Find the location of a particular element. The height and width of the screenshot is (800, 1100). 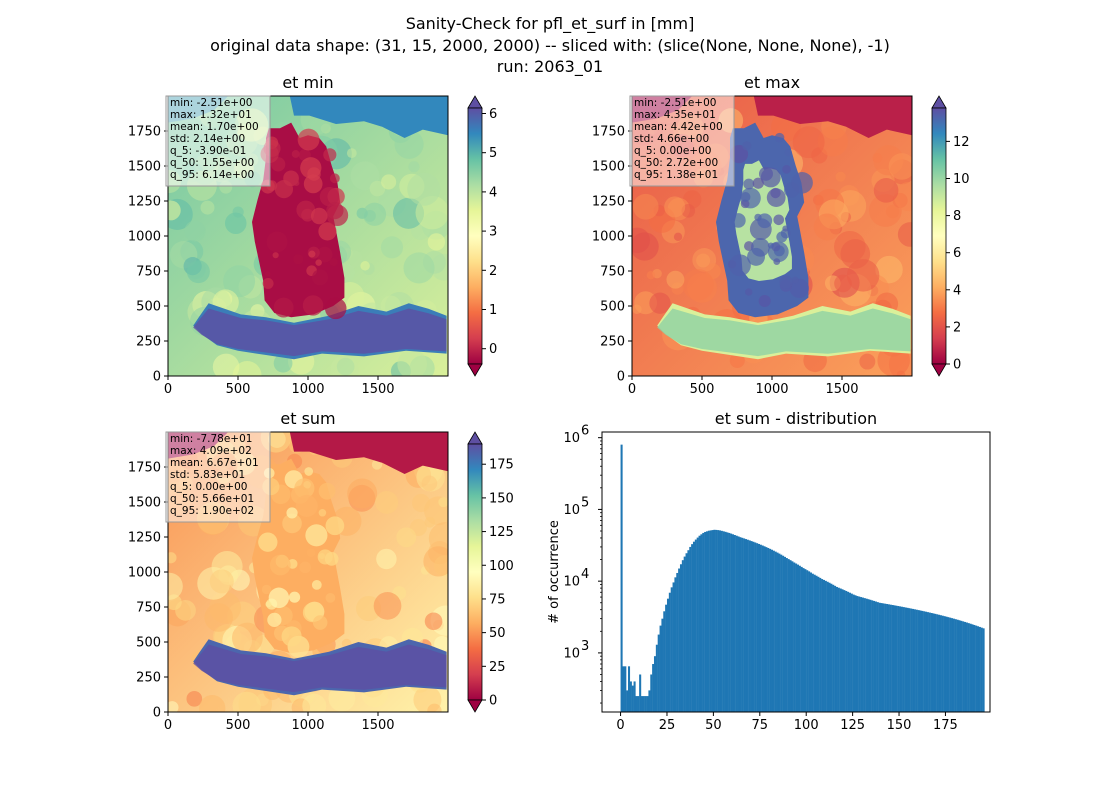

colorbar-tick-label: 2 is located at coordinates (957, 327).